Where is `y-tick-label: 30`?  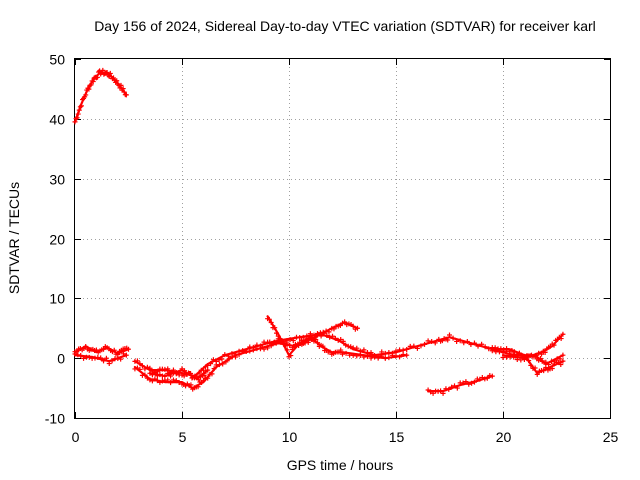 y-tick-label: 30 is located at coordinates (57, 180).